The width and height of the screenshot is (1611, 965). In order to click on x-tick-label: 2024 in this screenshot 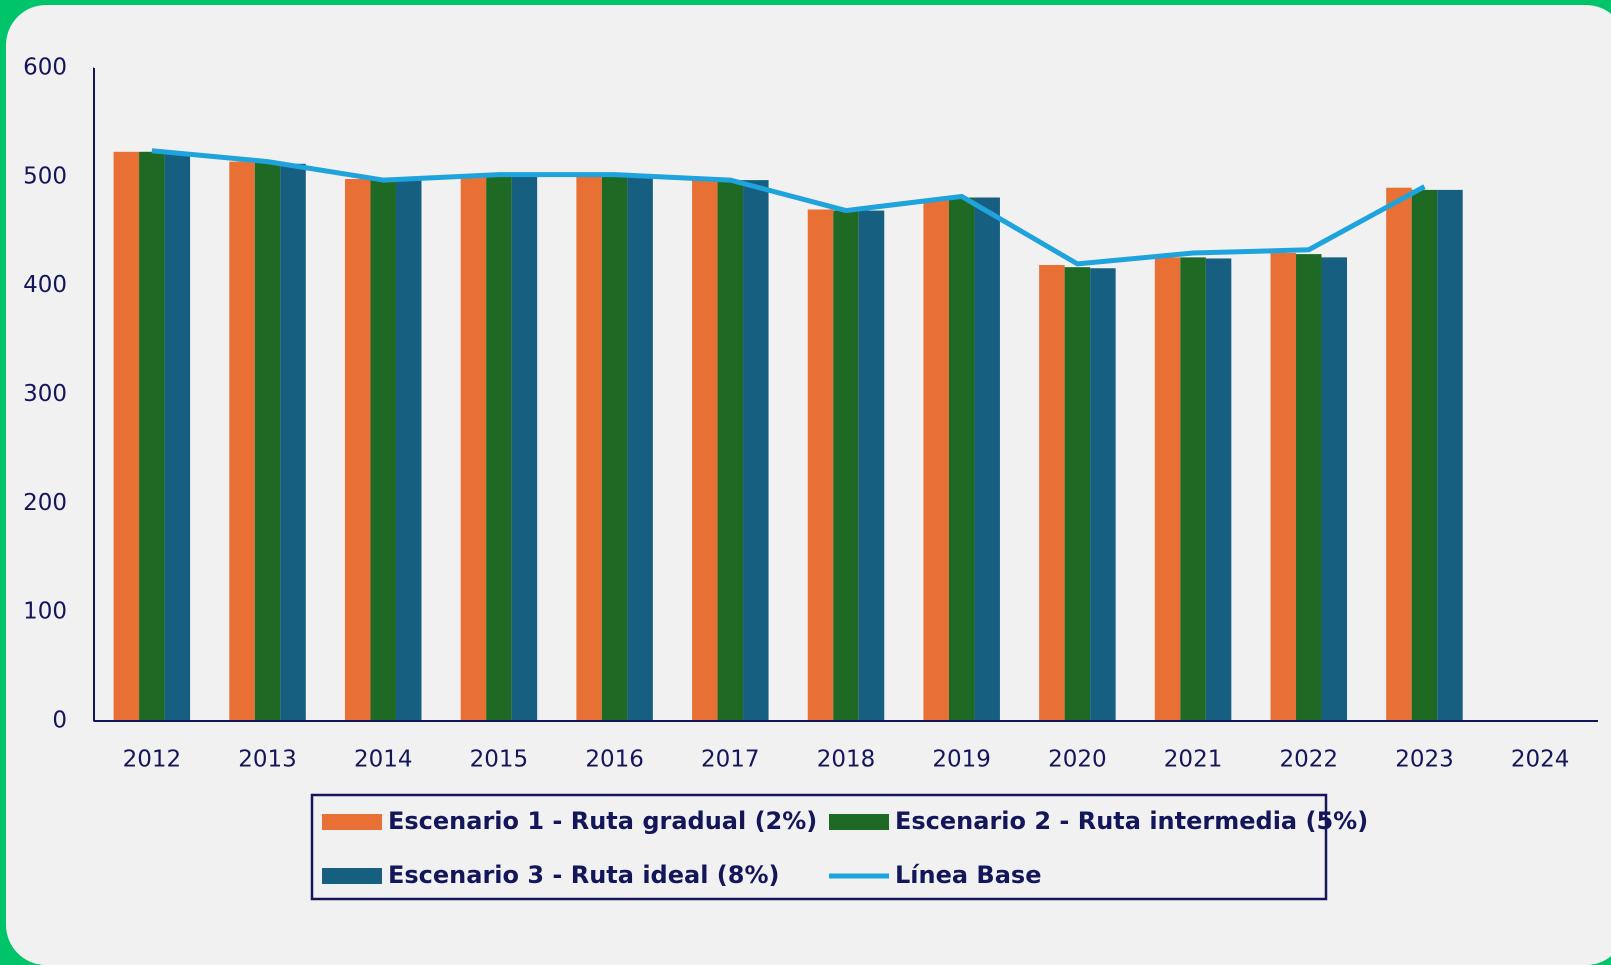, I will do `click(1540, 760)`.